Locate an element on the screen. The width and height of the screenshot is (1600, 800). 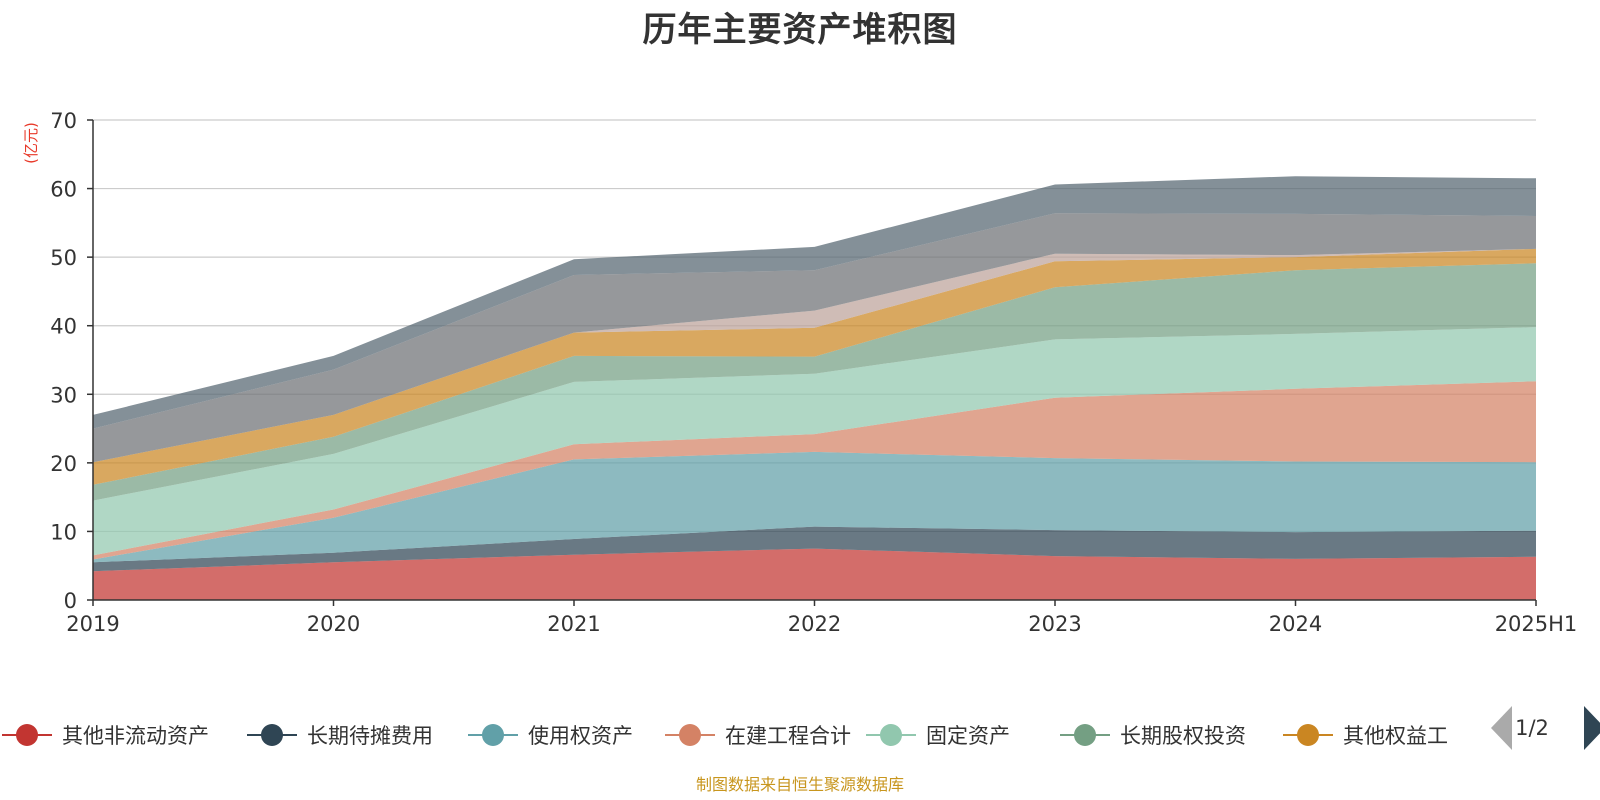
legend-label: 其他权益工 is located at coordinates (1395, 736).